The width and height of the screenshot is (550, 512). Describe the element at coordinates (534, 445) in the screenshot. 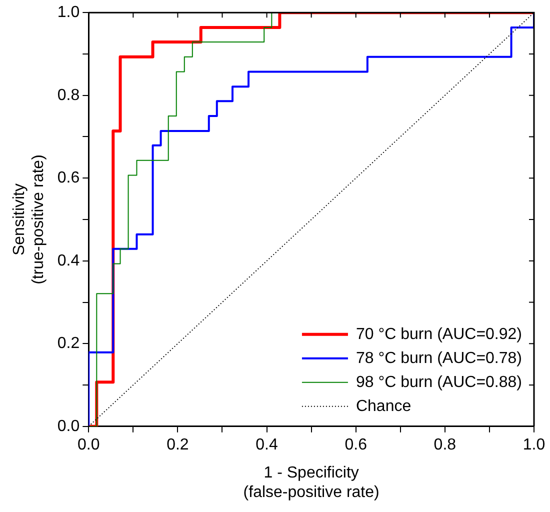

I see `x-tick-label: 1.0` at that location.